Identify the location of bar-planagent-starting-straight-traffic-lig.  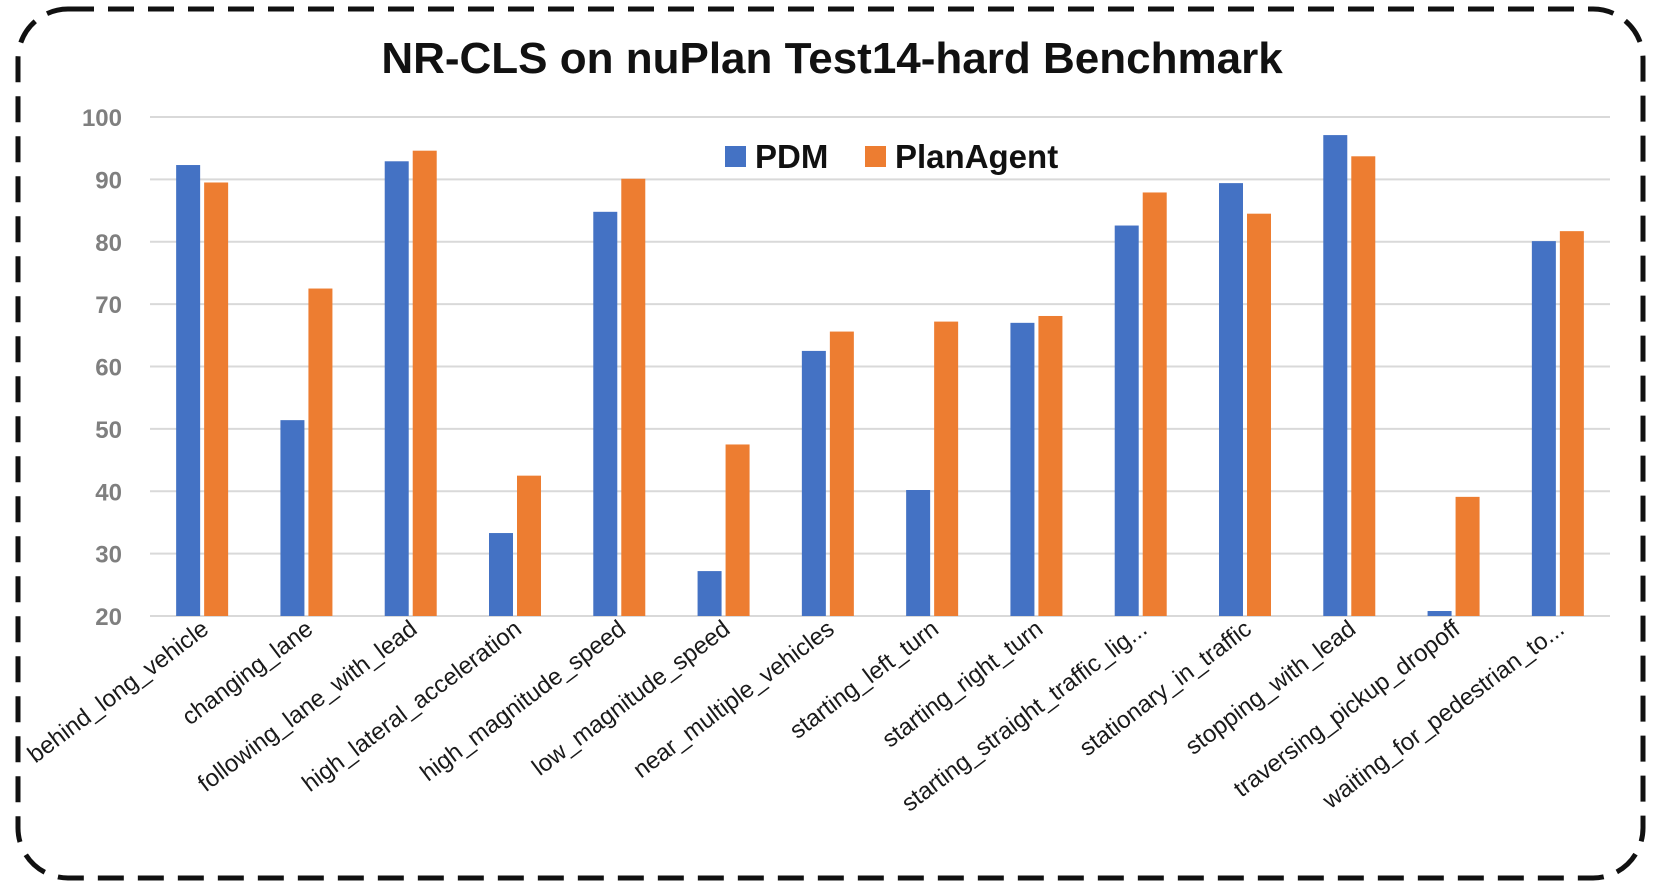
(1155, 404).